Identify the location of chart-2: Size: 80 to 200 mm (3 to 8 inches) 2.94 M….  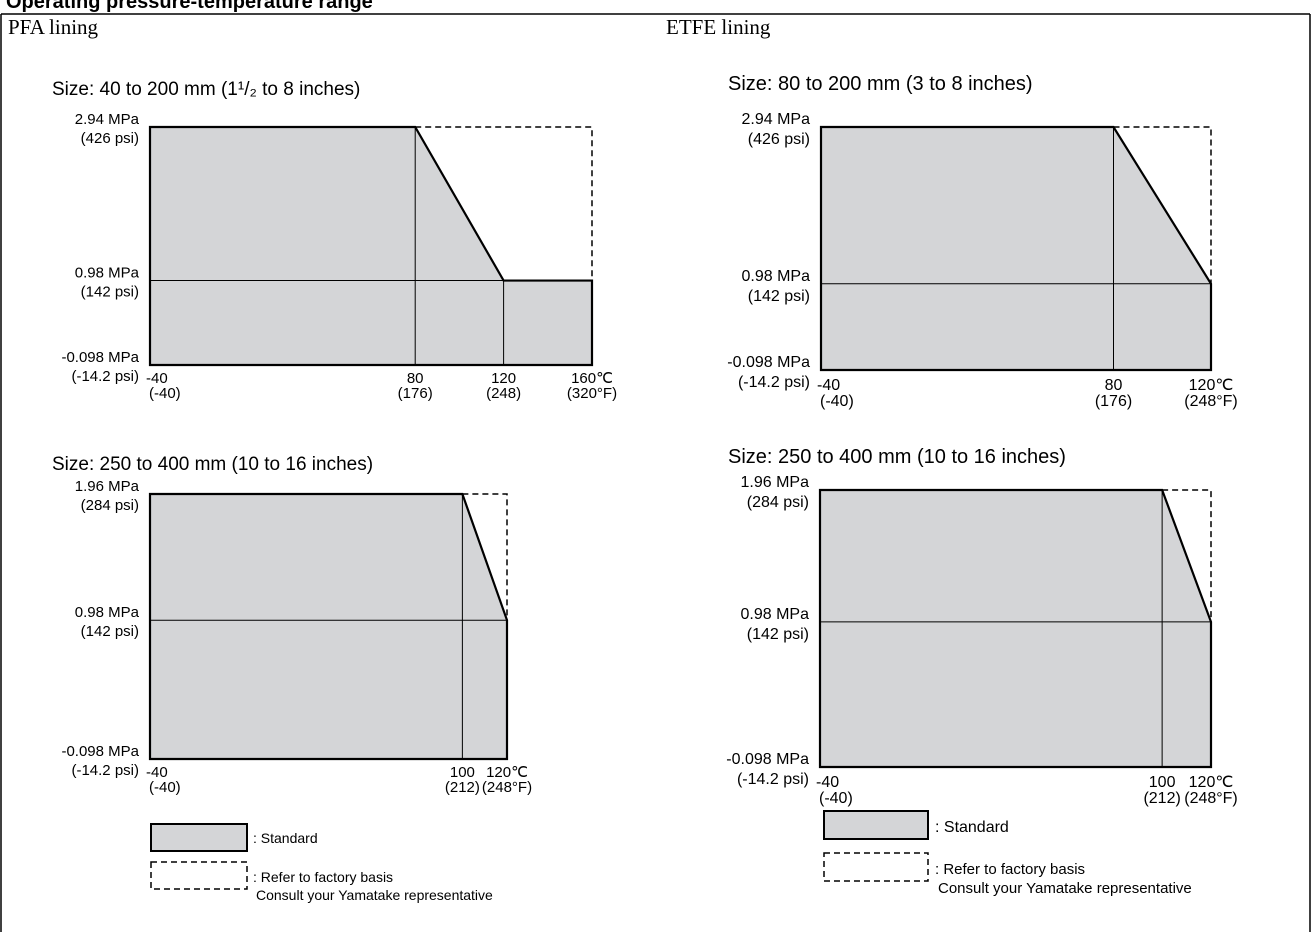
(982, 241).